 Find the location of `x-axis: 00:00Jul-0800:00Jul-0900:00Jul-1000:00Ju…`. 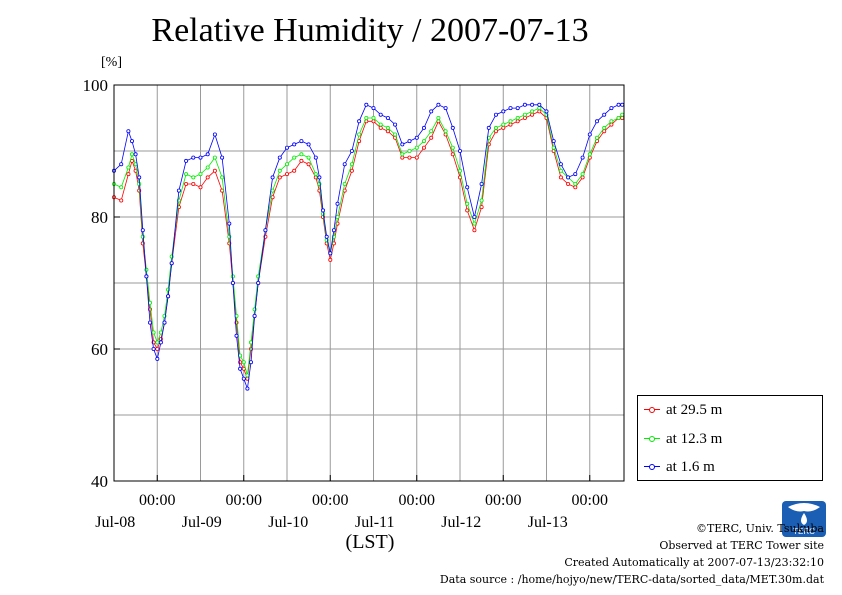

x-axis: 00:00Jul-0800:00Jul-0900:00Jul-1000:00Ju… is located at coordinates (351, 503).